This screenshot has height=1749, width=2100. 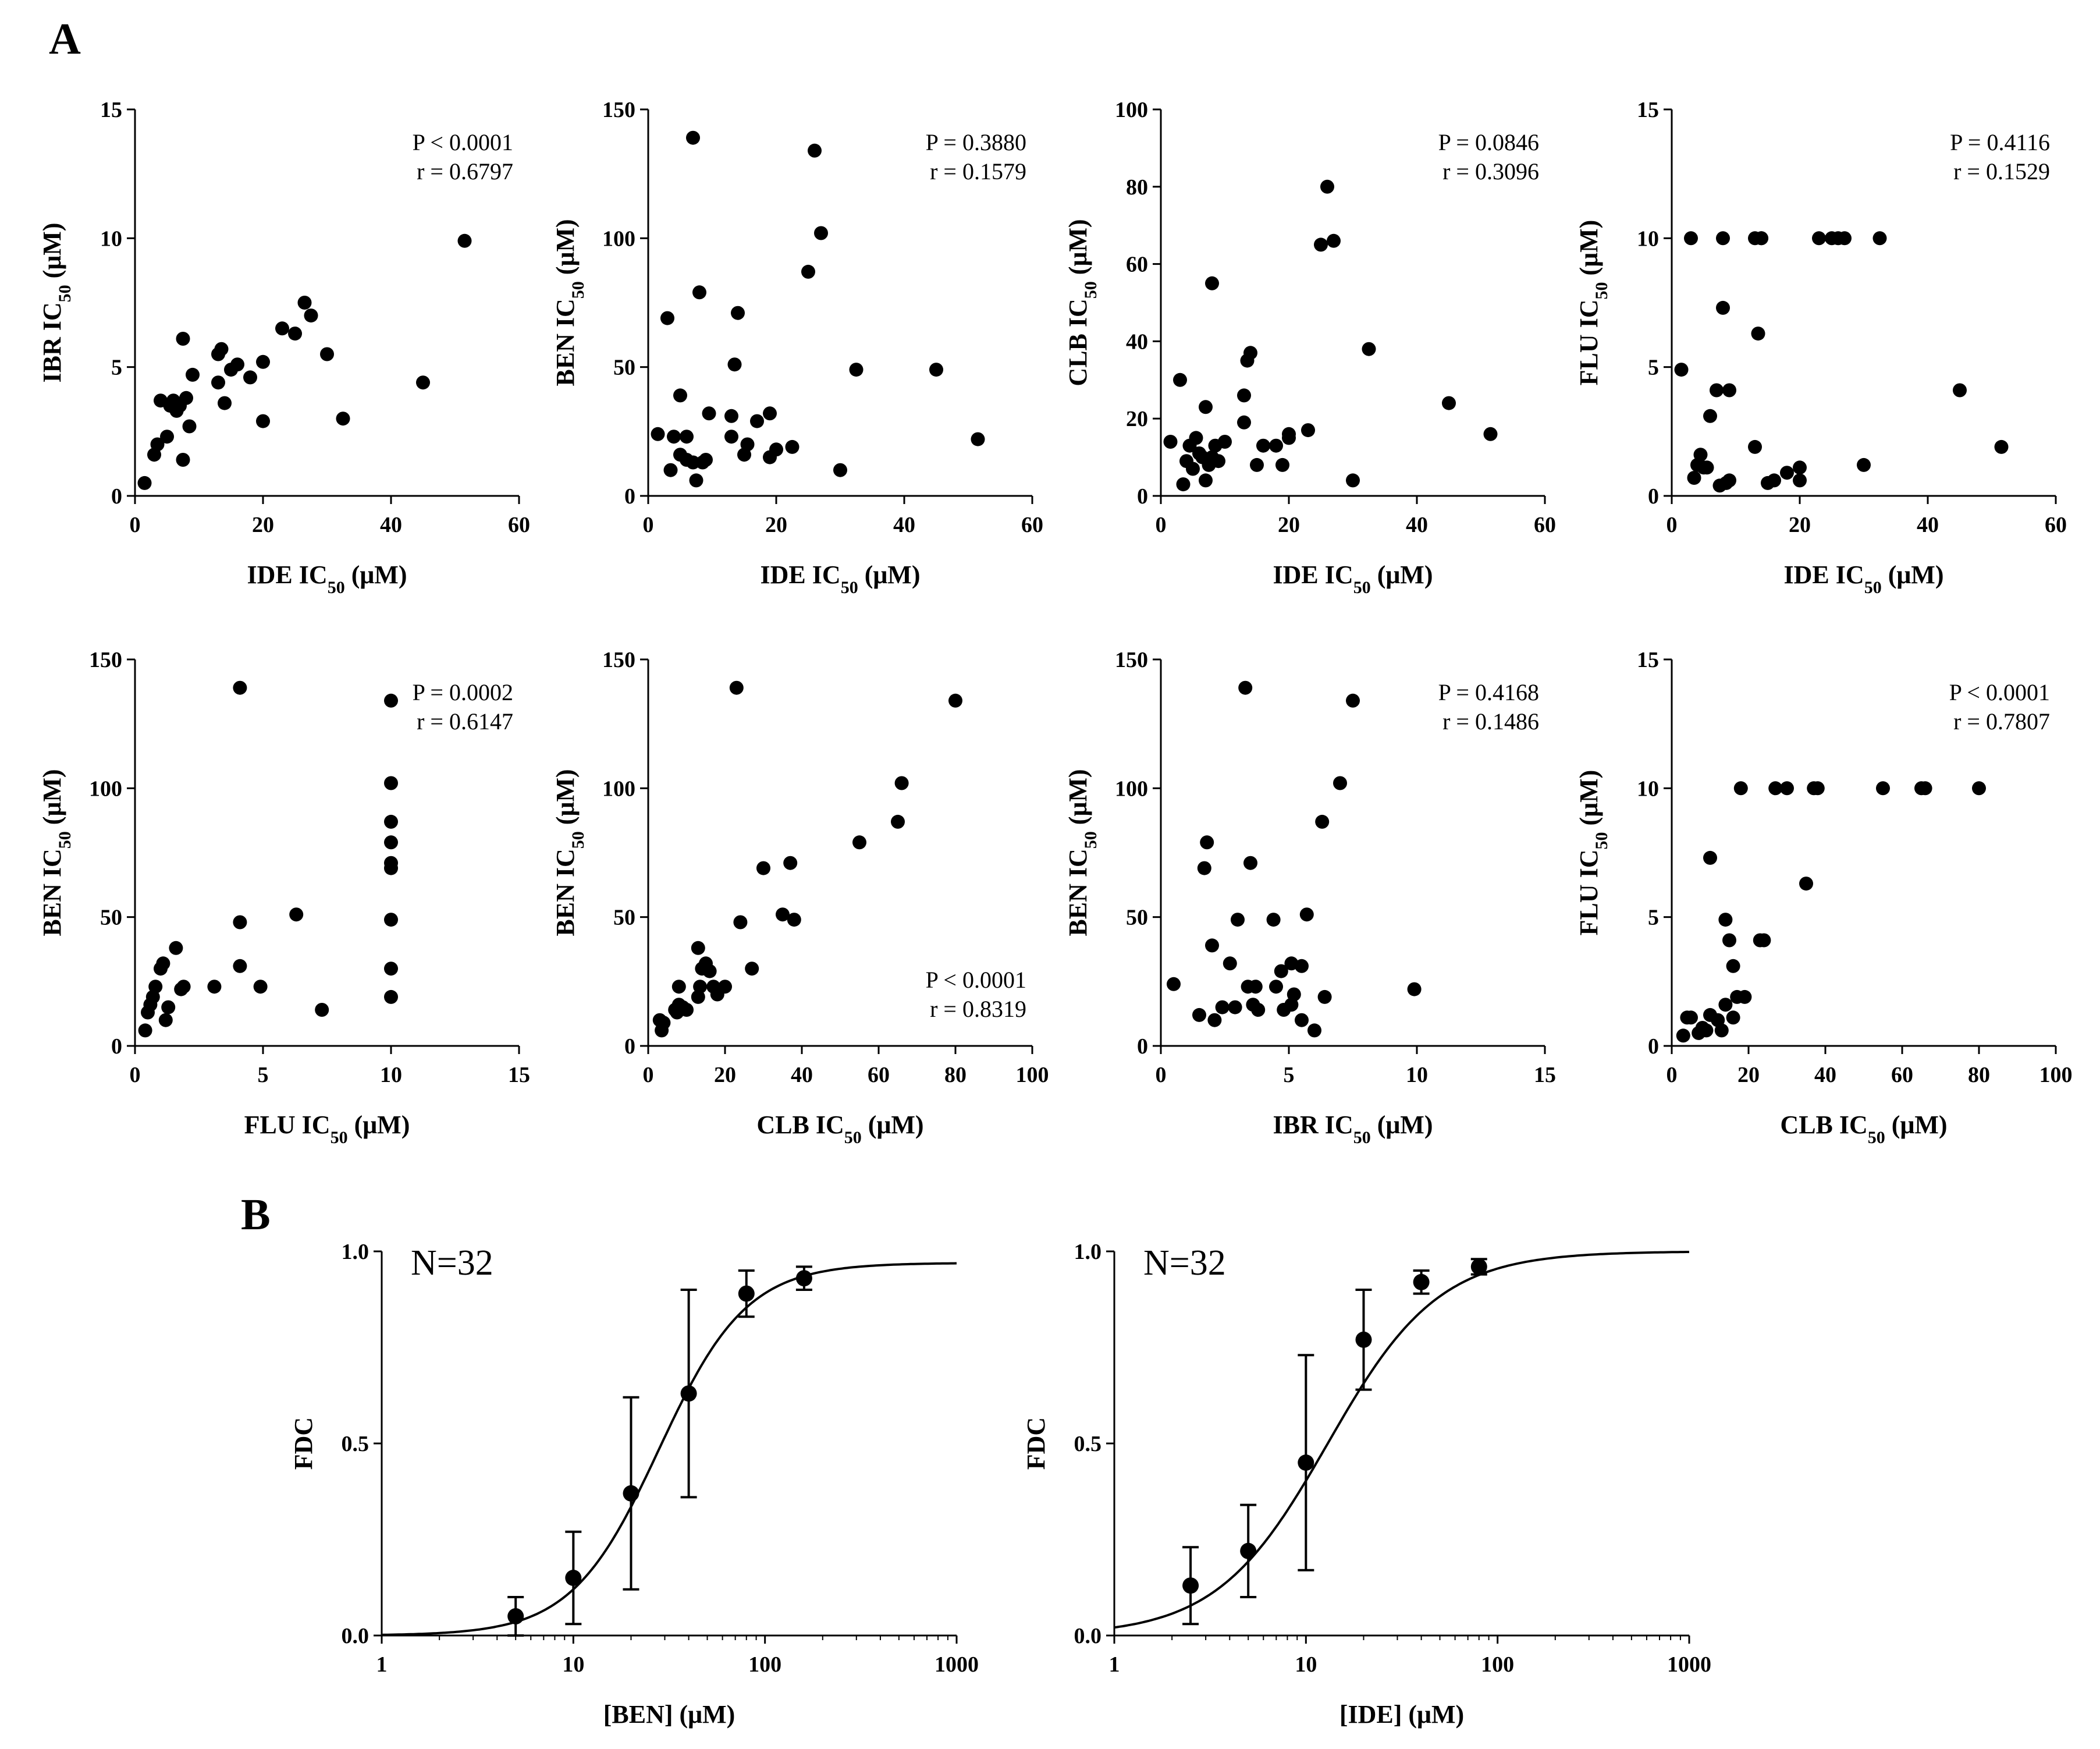 What do you see at coordinates (840, 1129) in the screenshot?
I see `chart-6-x-label: CLB IC50 (μM)` at bounding box center [840, 1129].